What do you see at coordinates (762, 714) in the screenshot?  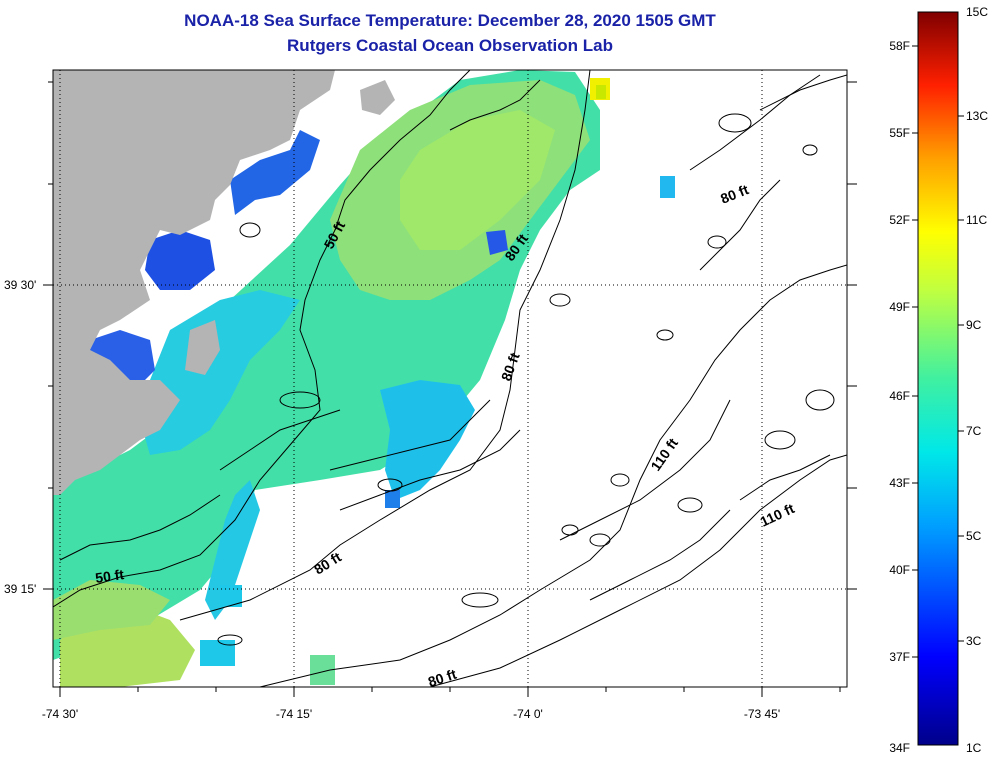 I see `x-tick-label: -73 45'` at bounding box center [762, 714].